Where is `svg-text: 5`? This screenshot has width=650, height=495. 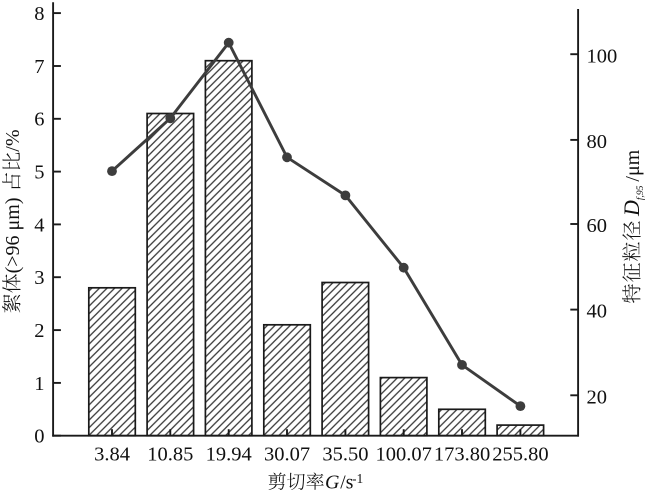
svg-text: 5 is located at coordinates (39, 173).